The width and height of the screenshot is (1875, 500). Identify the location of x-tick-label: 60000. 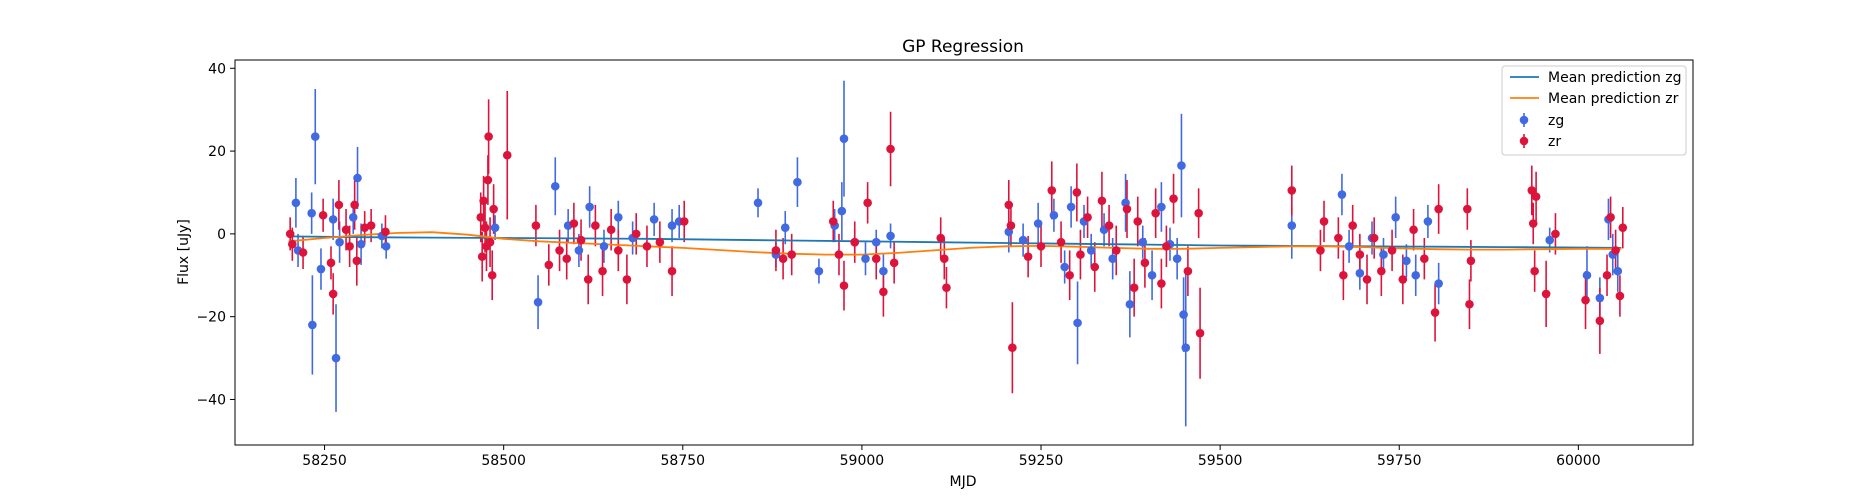
(1578, 461).